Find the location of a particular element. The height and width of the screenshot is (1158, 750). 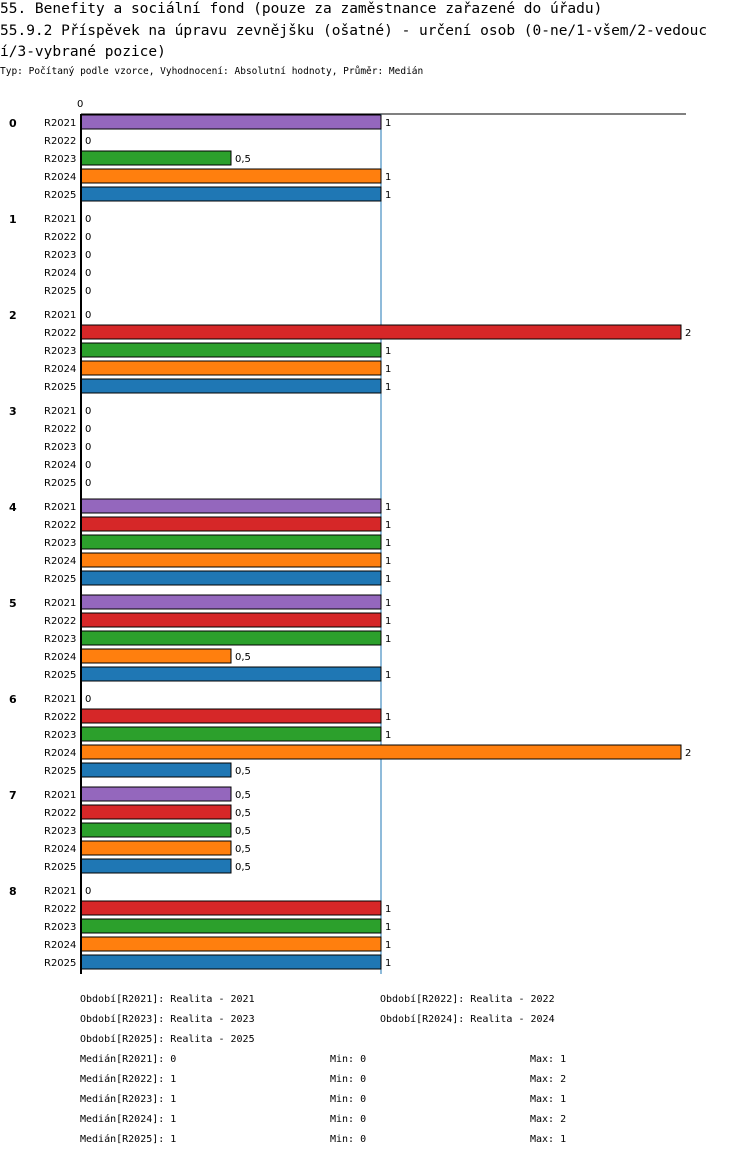

value-label-6-r2024: 2 is located at coordinates (688, 753).